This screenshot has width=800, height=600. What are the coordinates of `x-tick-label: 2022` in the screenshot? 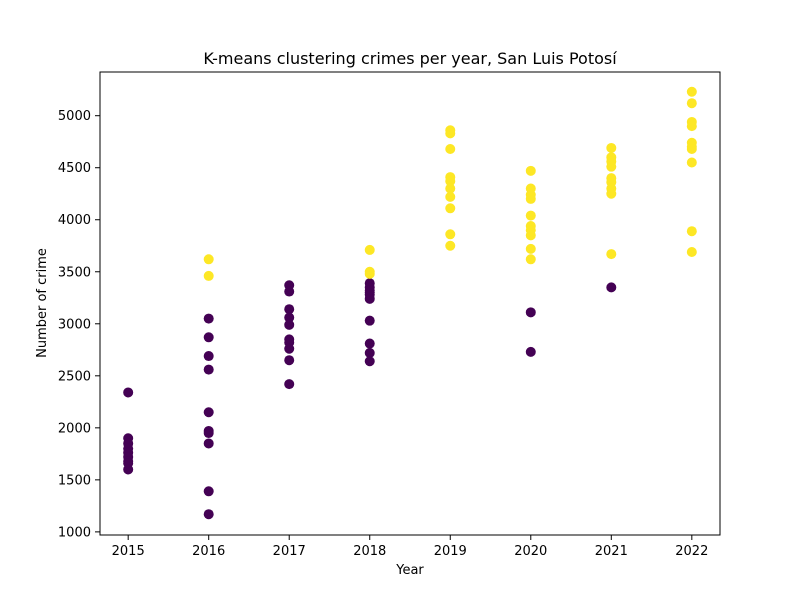 It's located at (691, 551).